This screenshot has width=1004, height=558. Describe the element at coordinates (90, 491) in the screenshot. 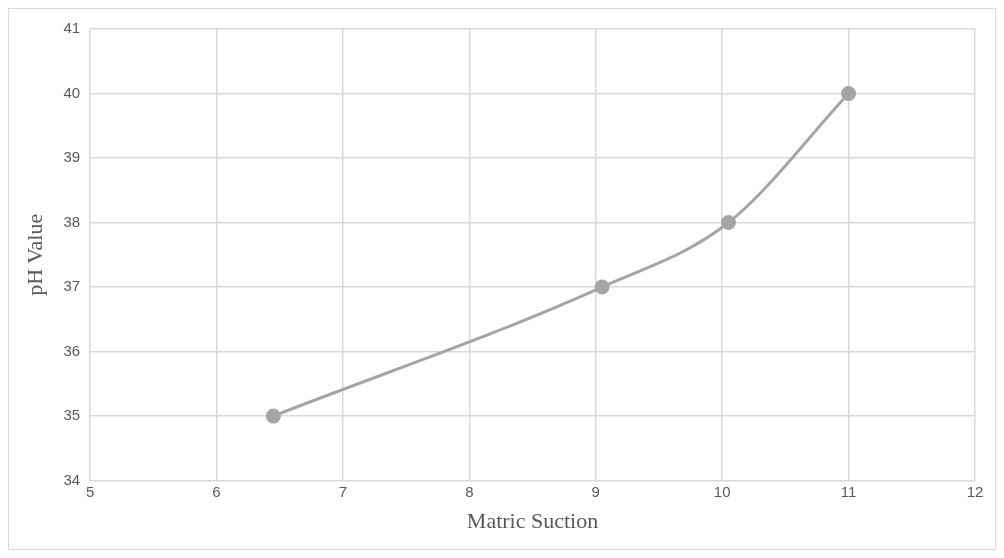

I see `x-tick-label: 5` at that location.